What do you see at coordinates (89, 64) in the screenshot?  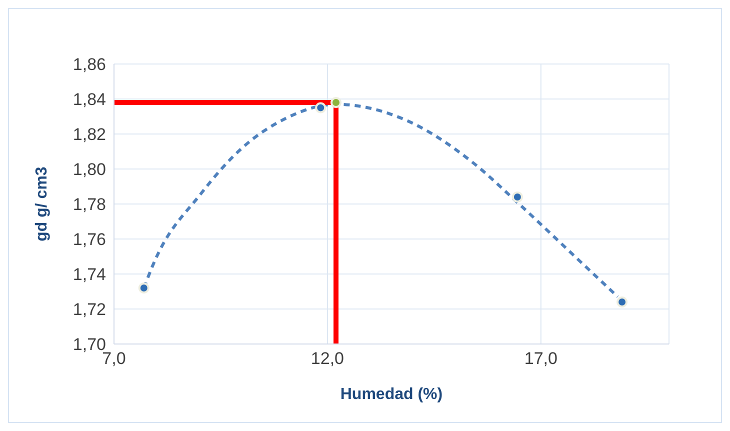 I see `y-tick-label: 1,86` at bounding box center [89, 64].